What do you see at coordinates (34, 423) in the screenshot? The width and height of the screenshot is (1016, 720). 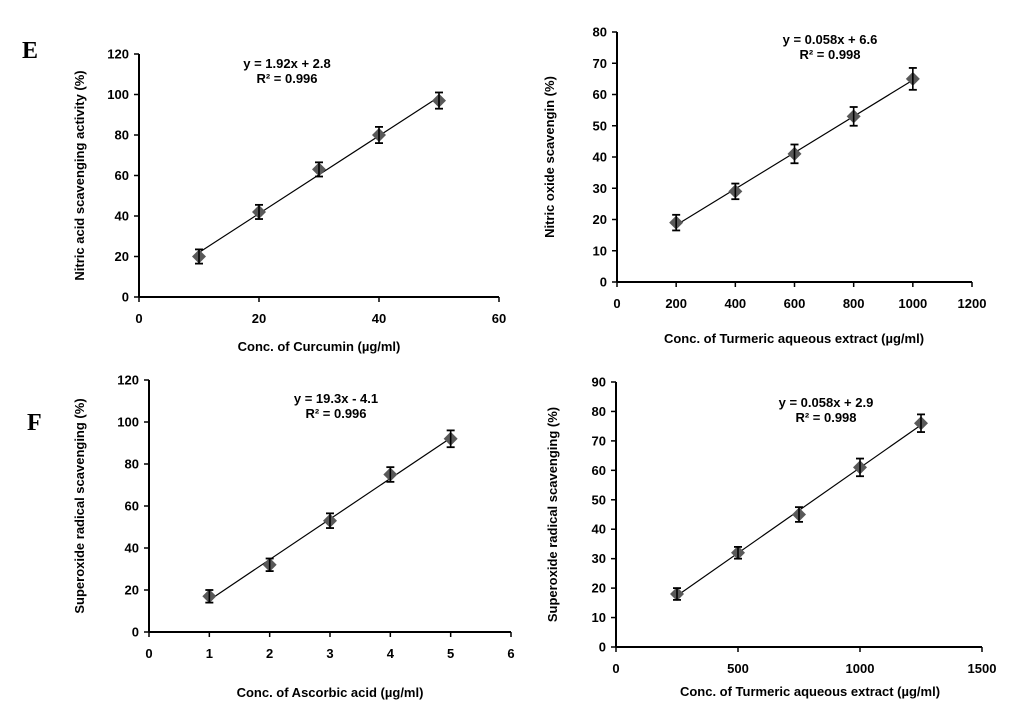 I see `panel-label-f: F` at bounding box center [34, 423].